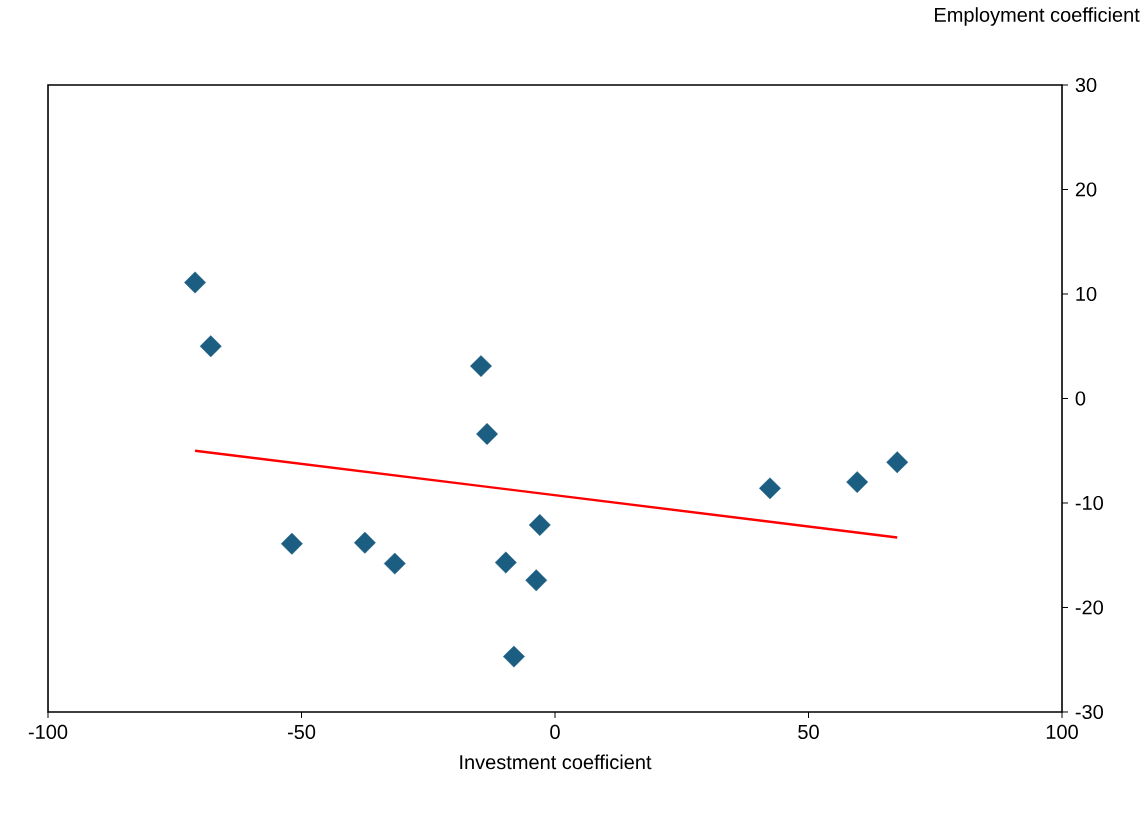 This screenshot has width=1145, height=815. Describe the element at coordinates (1086, 294) in the screenshot. I see `y-tick-label: 10` at that location.